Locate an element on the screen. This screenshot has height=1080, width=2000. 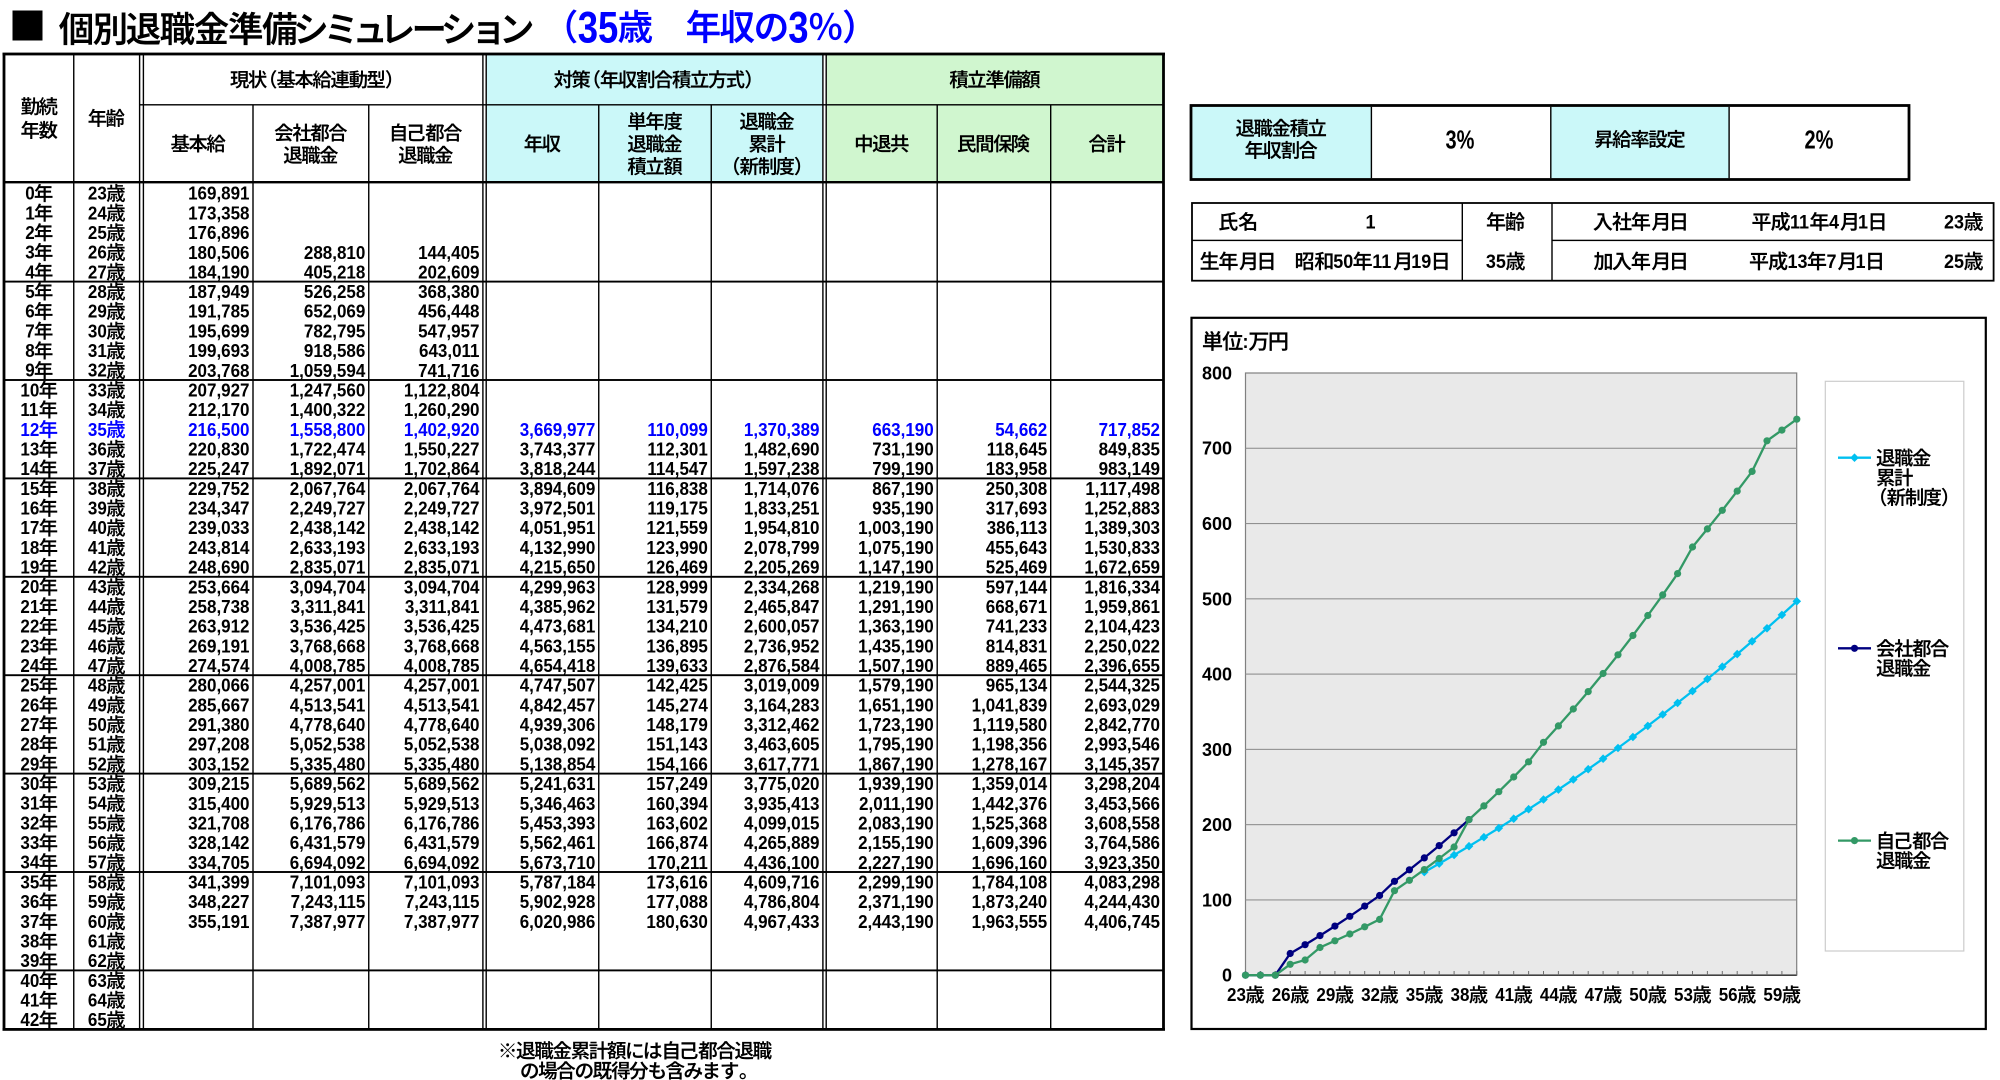
svg-text: 43 is located at coordinates (97, 587).